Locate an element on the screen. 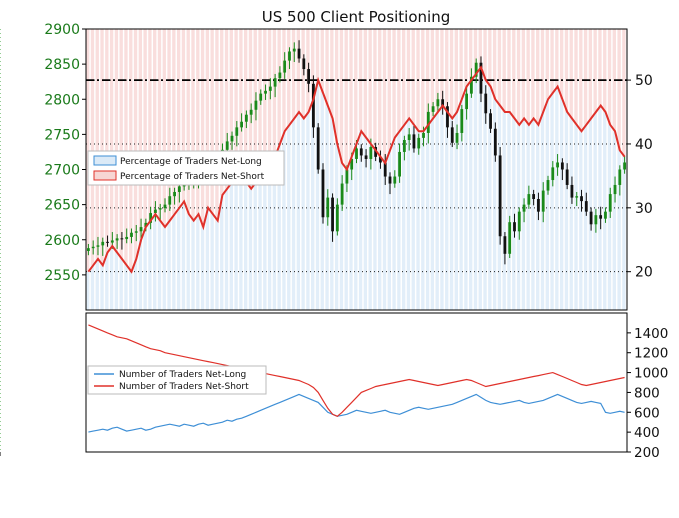 This screenshot has width=679, height=518. price-tick-label: 2800 is located at coordinates (62, 100).